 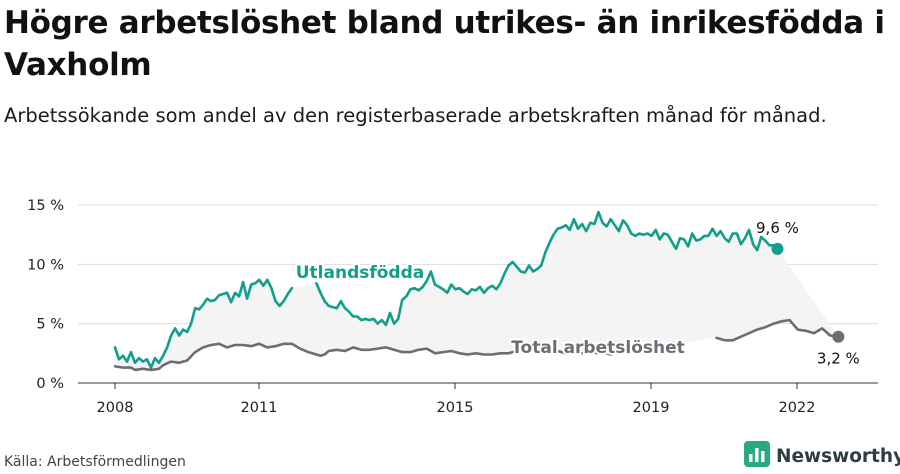 What do you see at coordinates (598, 348) in the screenshot?
I see `series-label-total: Total arbetslöshet` at bounding box center [598, 348].